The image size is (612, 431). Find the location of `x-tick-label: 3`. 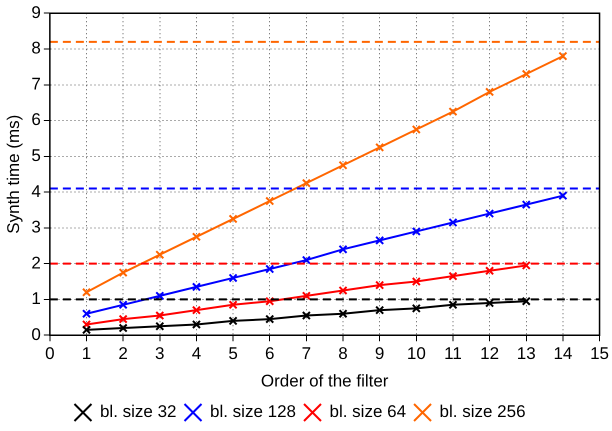

x-tick-label: 3 is located at coordinates (160, 354).